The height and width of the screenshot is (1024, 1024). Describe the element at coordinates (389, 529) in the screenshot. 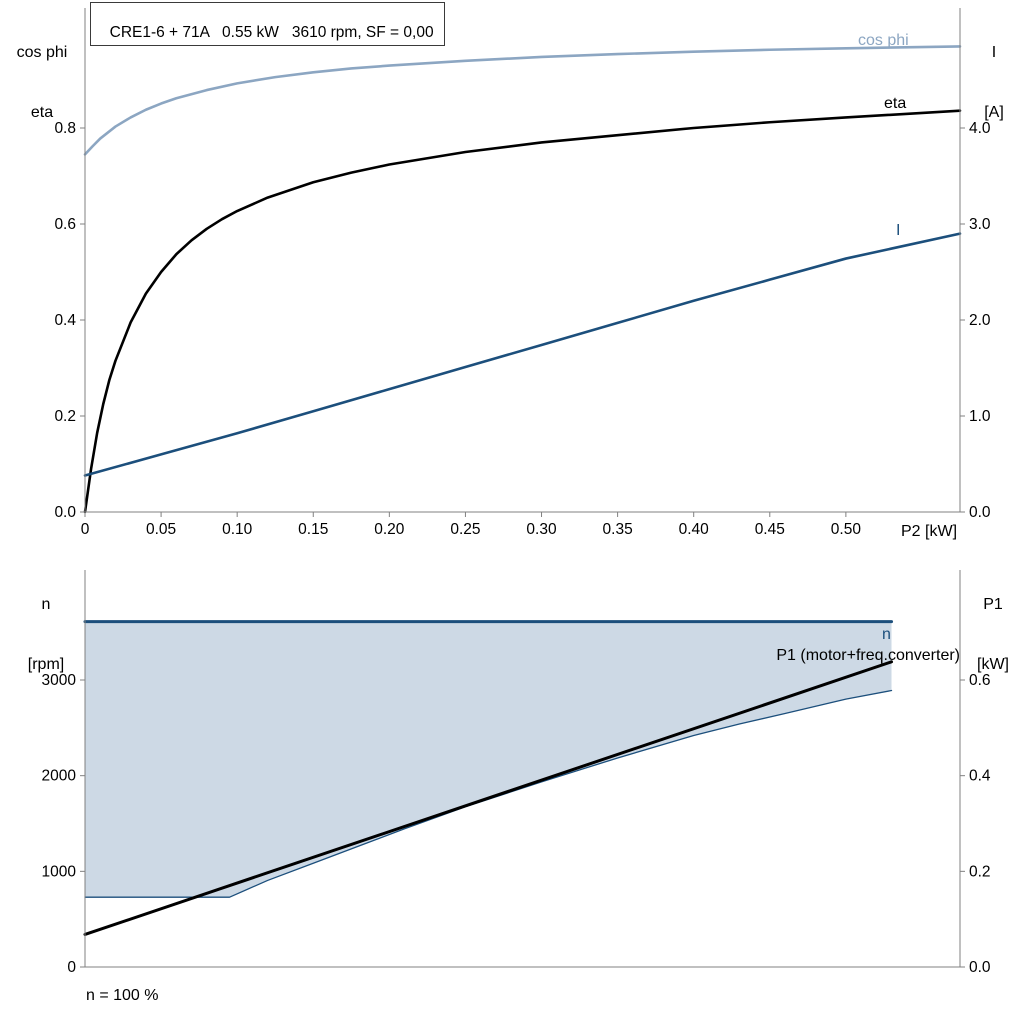

I see `x-tick-label: 0.20` at that location.